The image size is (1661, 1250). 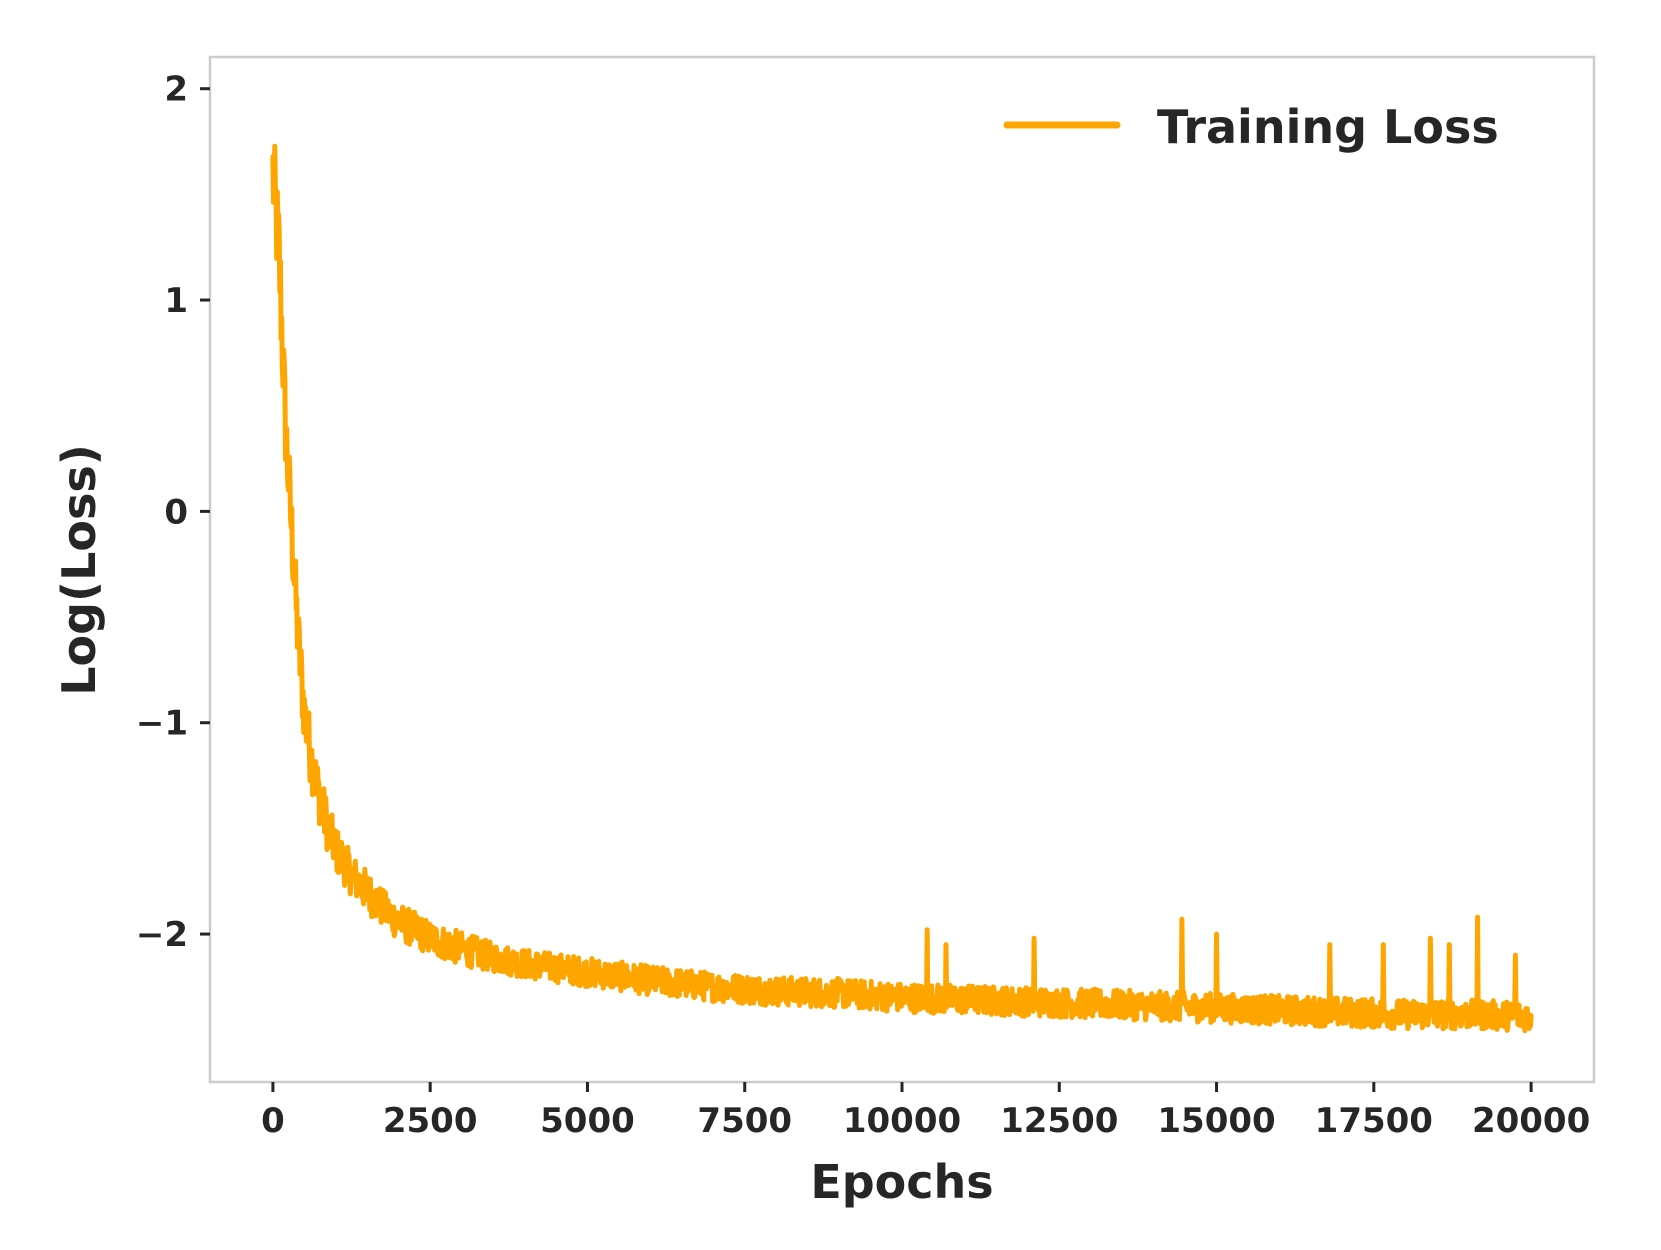 What do you see at coordinates (1216, 1121) in the screenshot?
I see `x-tick-label: 15000` at bounding box center [1216, 1121].